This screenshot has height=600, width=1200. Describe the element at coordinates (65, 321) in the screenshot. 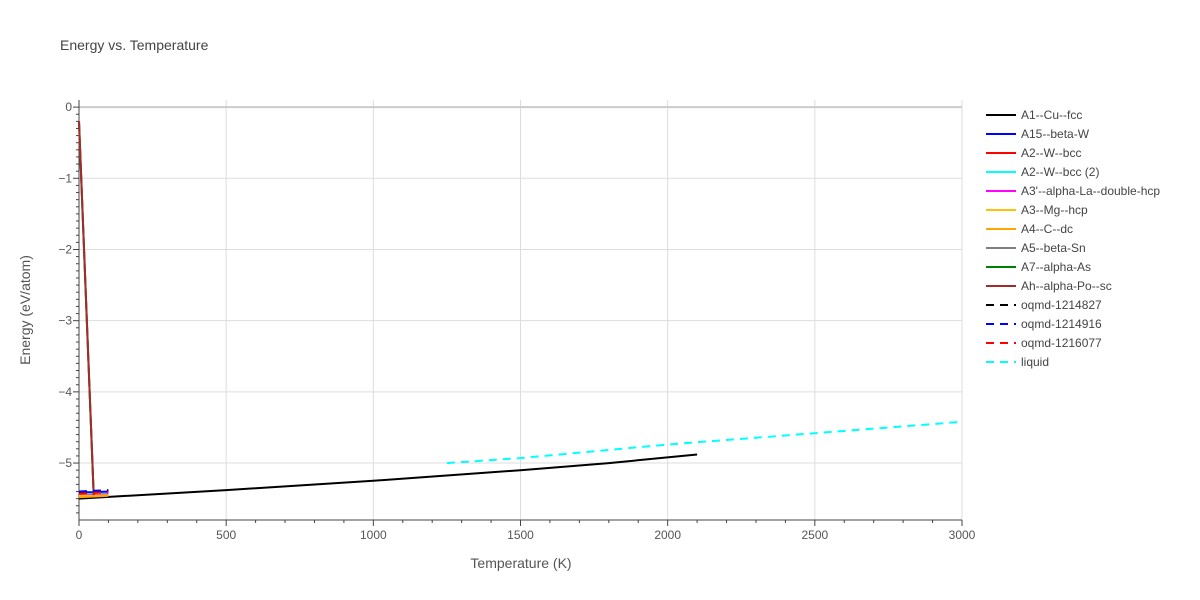

I see `y-tick-label: −3` at that location.